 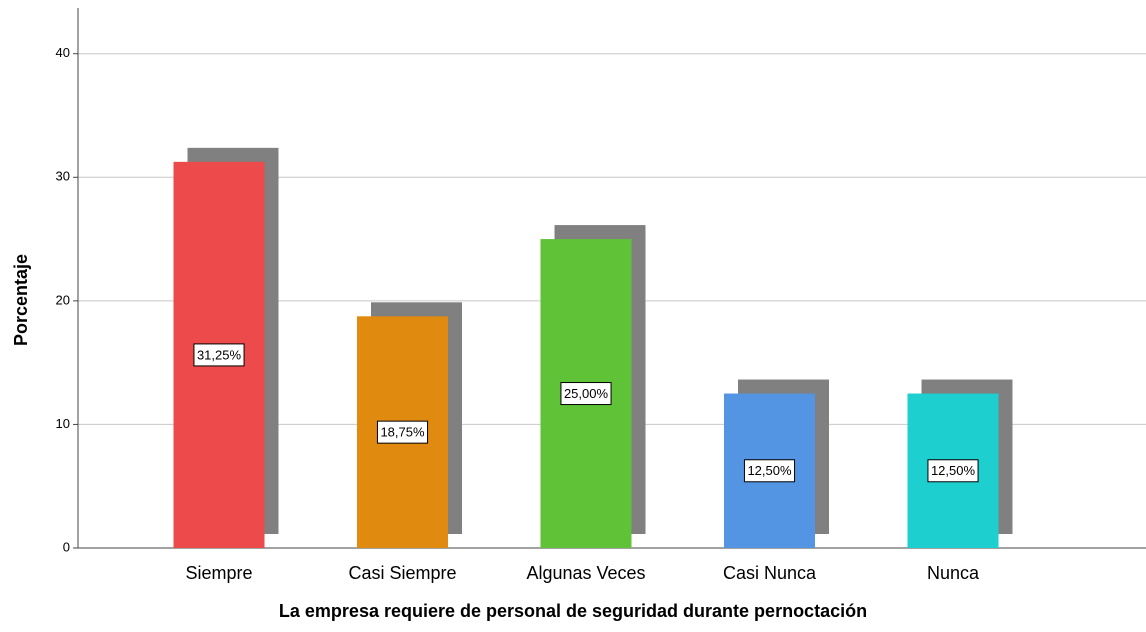 What do you see at coordinates (66, 546) in the screenshot?
I see `y-tick-label: 0` at bounding box center [66, 546].